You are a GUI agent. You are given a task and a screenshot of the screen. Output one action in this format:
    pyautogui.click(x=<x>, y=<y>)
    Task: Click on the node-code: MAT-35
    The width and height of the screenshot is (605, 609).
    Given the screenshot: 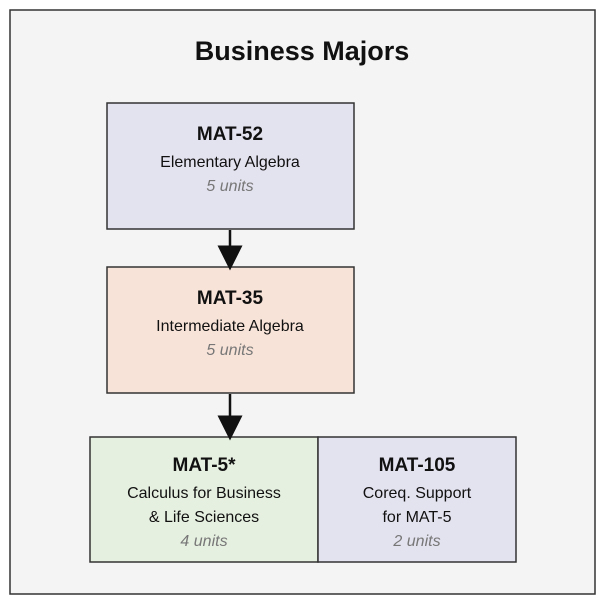 What is the action you would take?
    pyautogui.click(x=230, y=298)
    